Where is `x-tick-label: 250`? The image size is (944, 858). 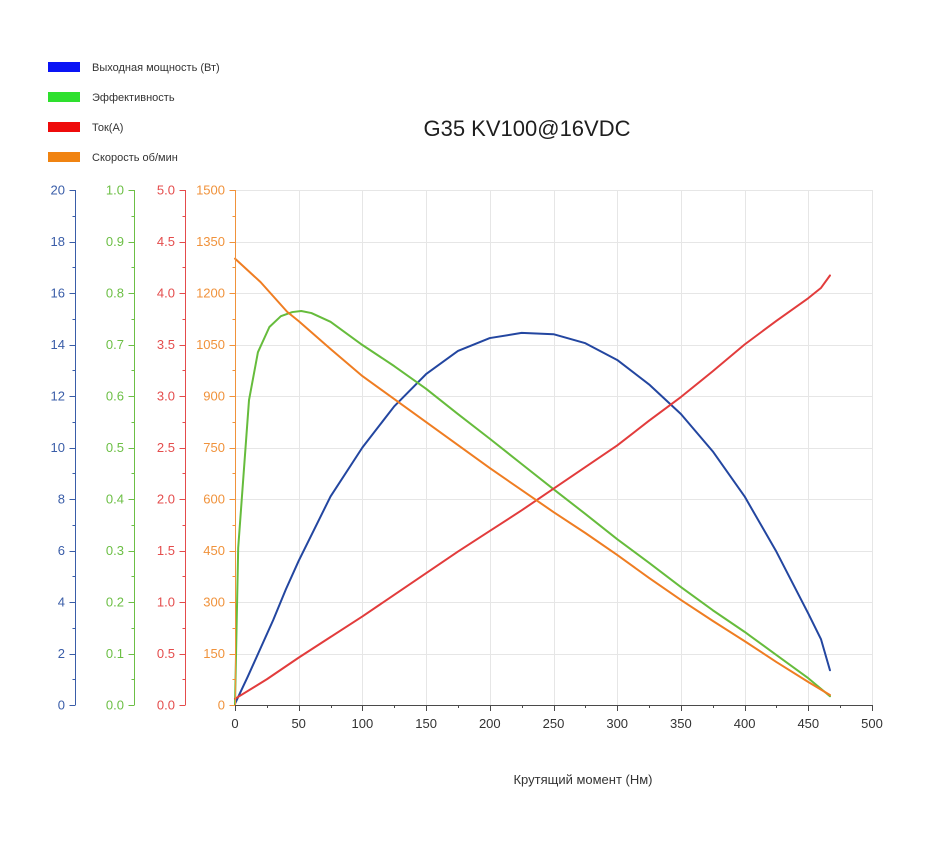 x-tick-label: 250 is located at coordinates (554, 723).